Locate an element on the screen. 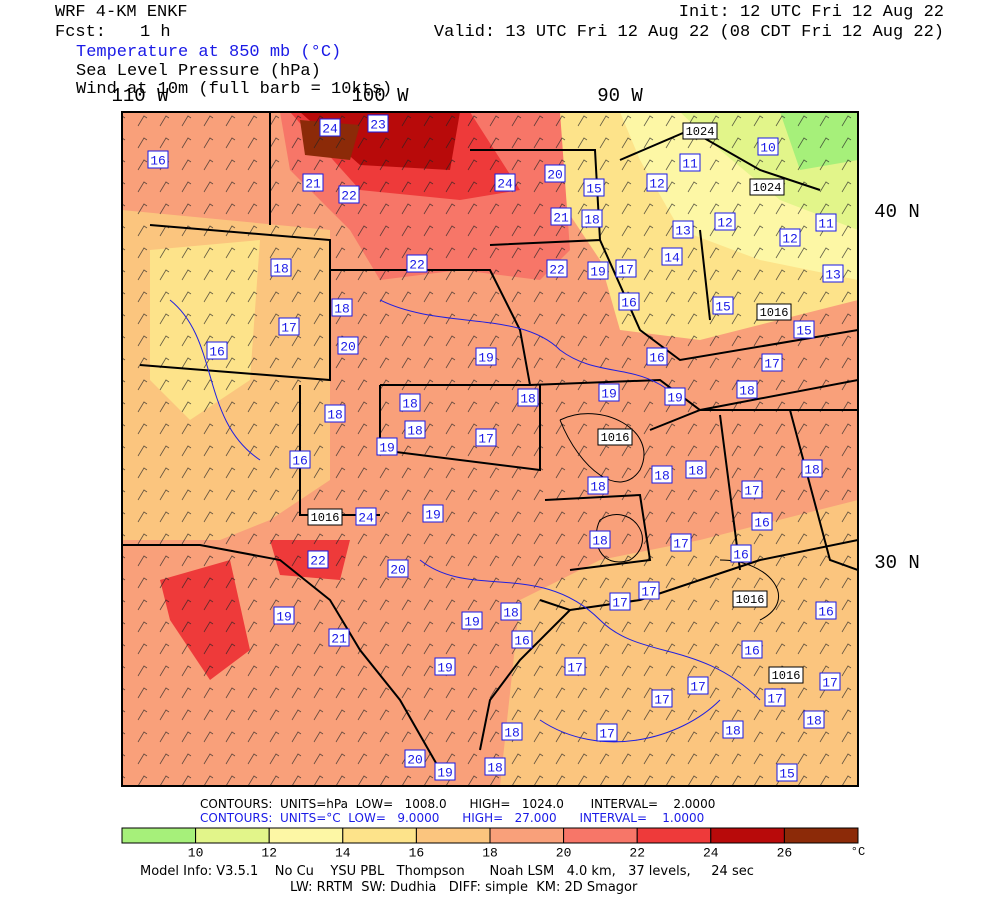 Image resolution: width=1000 pixels, height=900 pixels. field-pressure: Sea Level Pressure (hPa) is located at coordinates (198, 71).